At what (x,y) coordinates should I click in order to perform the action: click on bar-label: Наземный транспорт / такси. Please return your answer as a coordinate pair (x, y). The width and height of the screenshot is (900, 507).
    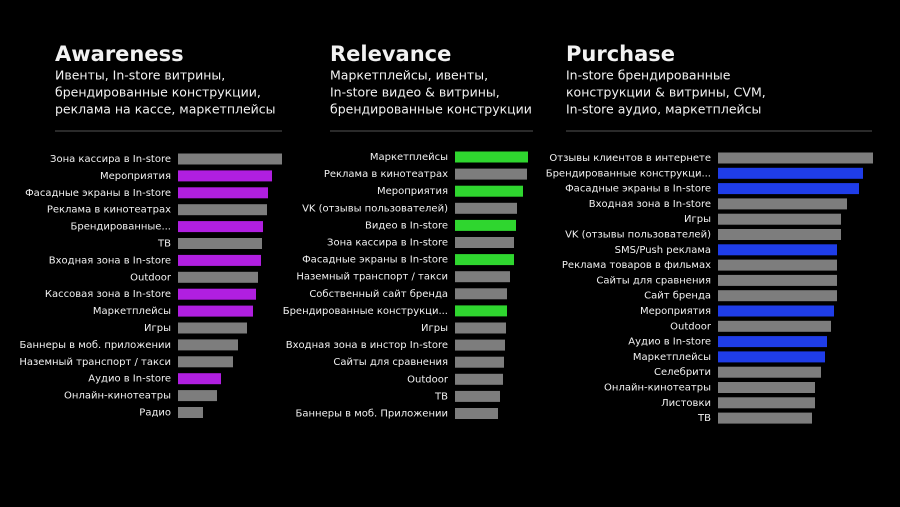
    Looking at the image, I should click on (372, 277).